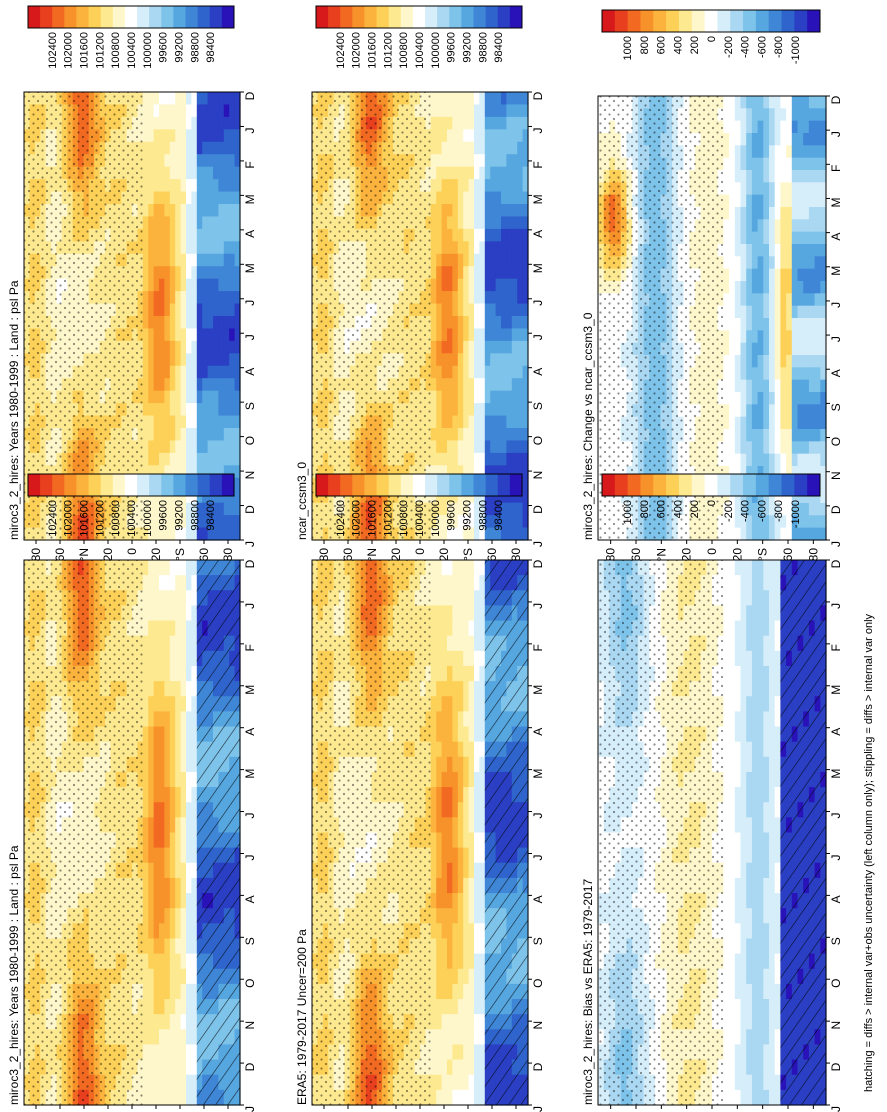  I want to click on month-tick-label: O, so click(250, 440).